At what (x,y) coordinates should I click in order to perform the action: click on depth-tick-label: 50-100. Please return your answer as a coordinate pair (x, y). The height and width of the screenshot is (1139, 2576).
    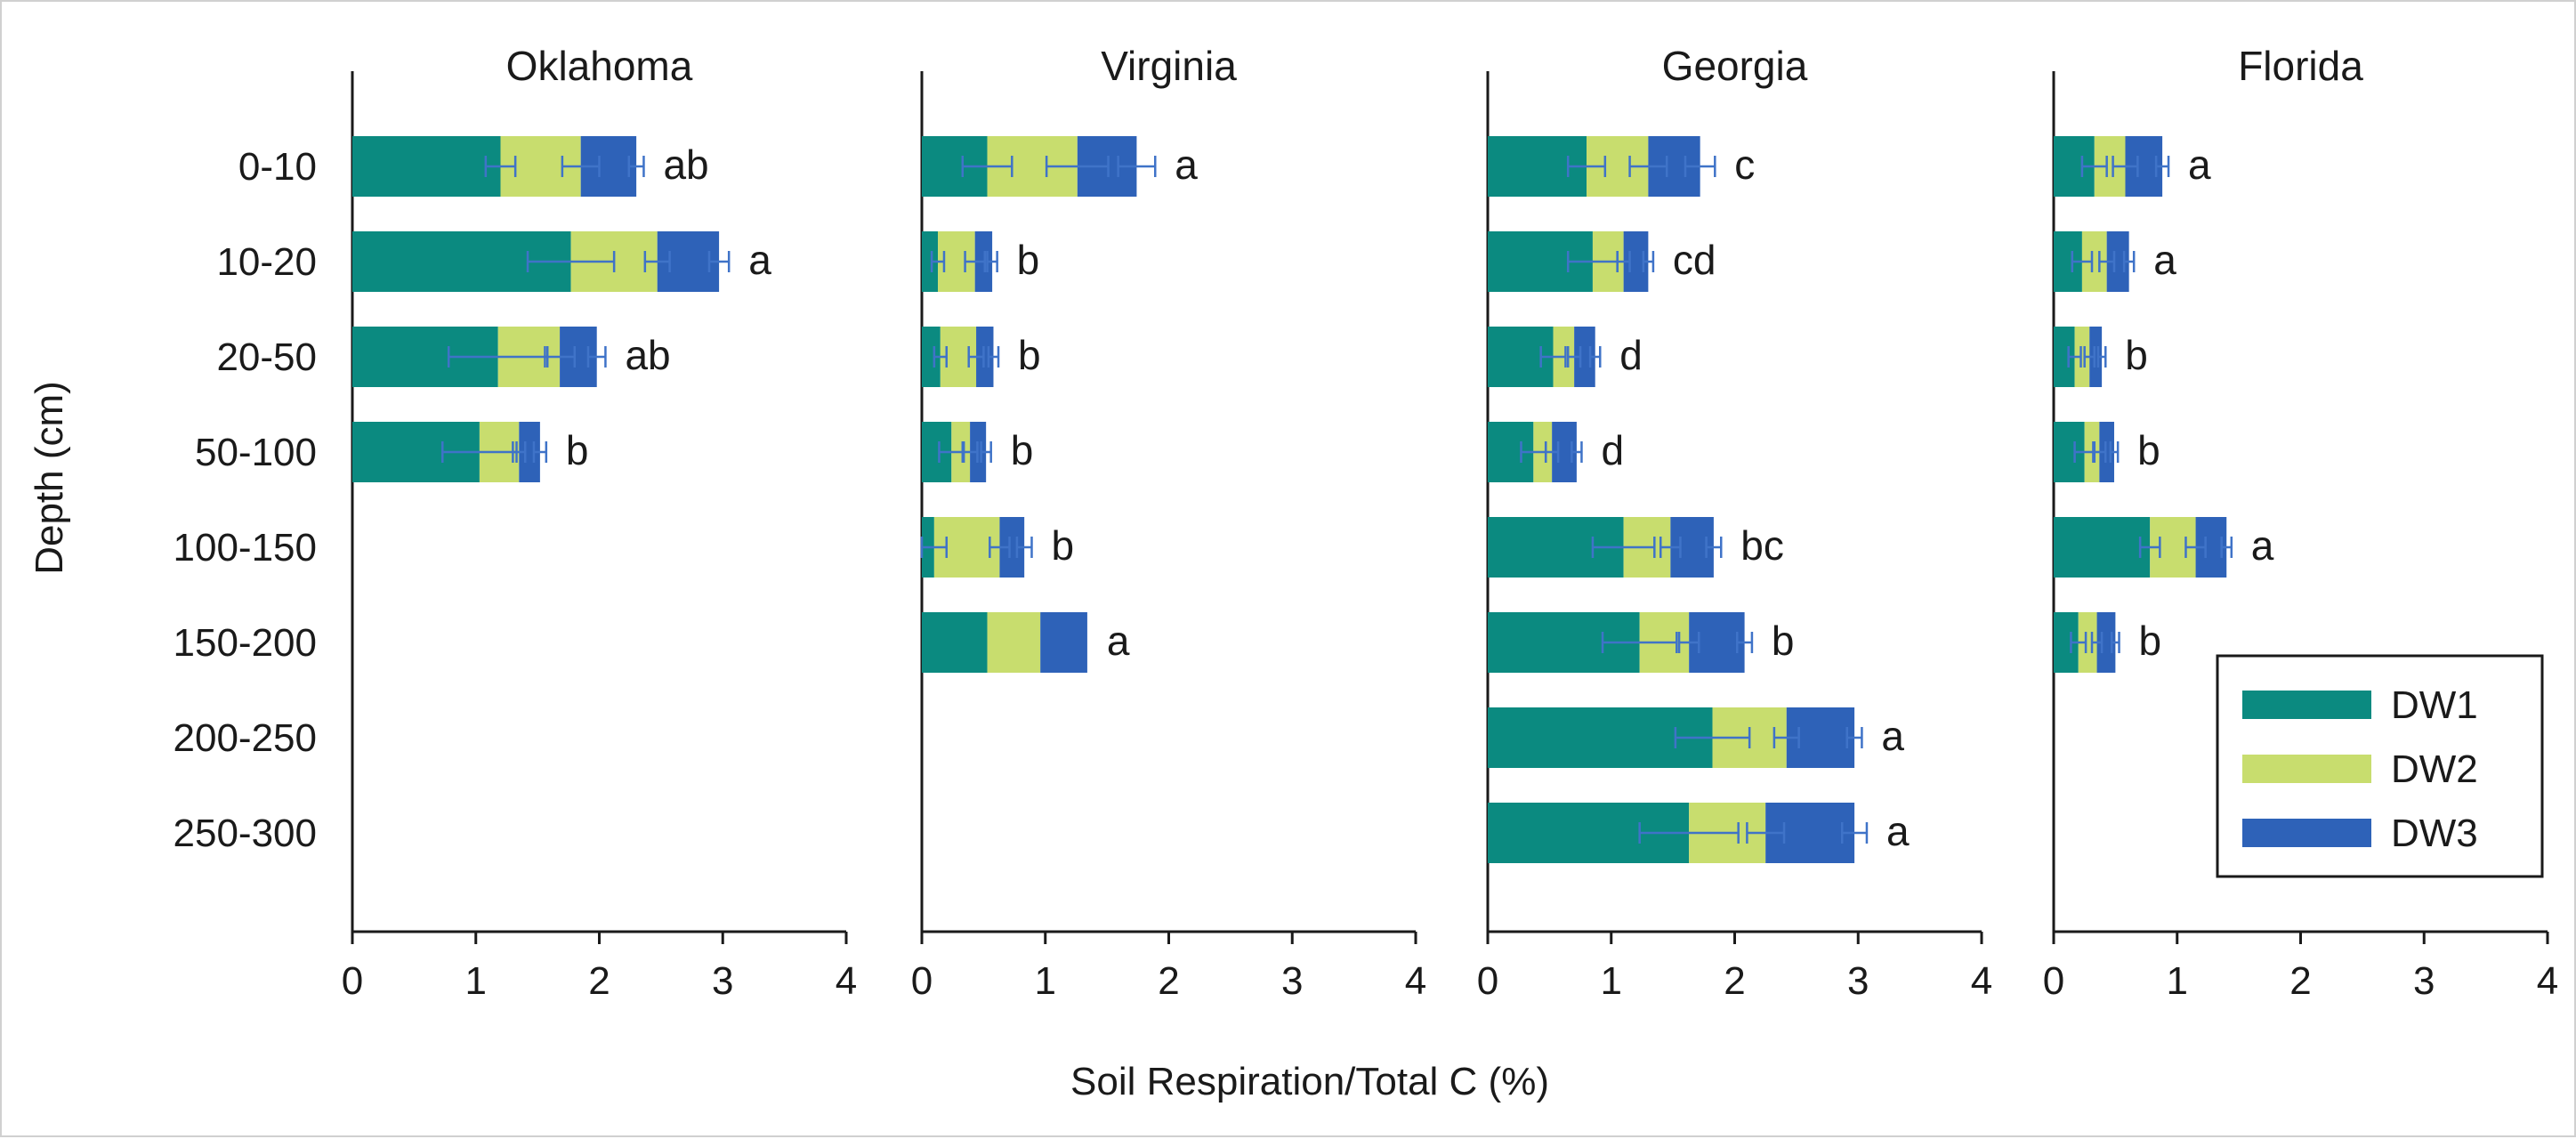
    Looking at the image, I should click on (256, 453).